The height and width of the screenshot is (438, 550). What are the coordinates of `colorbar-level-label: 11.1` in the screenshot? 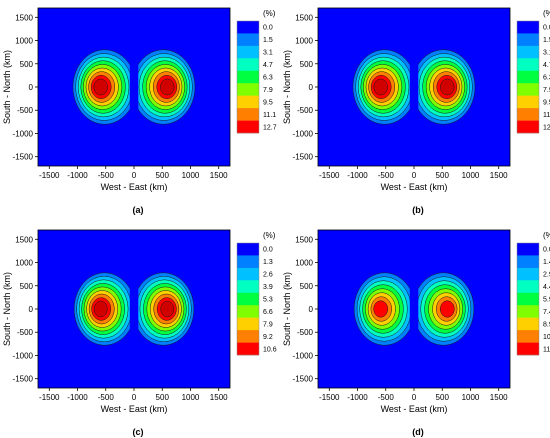 It's located at (546, 115).